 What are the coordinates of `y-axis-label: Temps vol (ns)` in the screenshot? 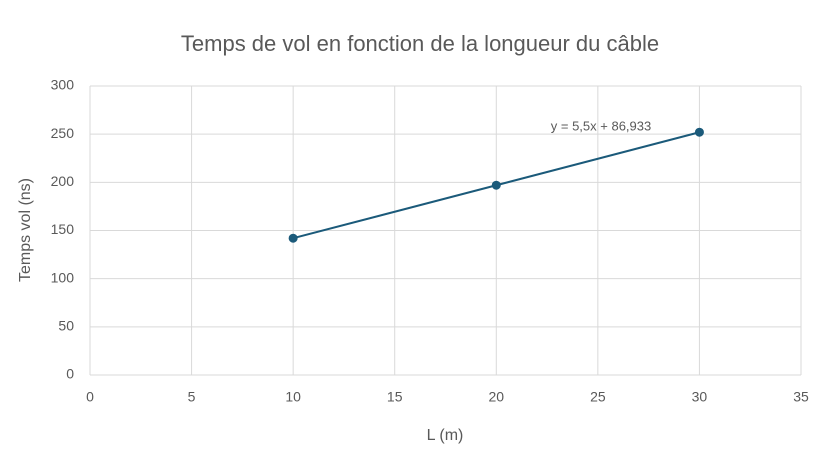 It's located at (25, 230).